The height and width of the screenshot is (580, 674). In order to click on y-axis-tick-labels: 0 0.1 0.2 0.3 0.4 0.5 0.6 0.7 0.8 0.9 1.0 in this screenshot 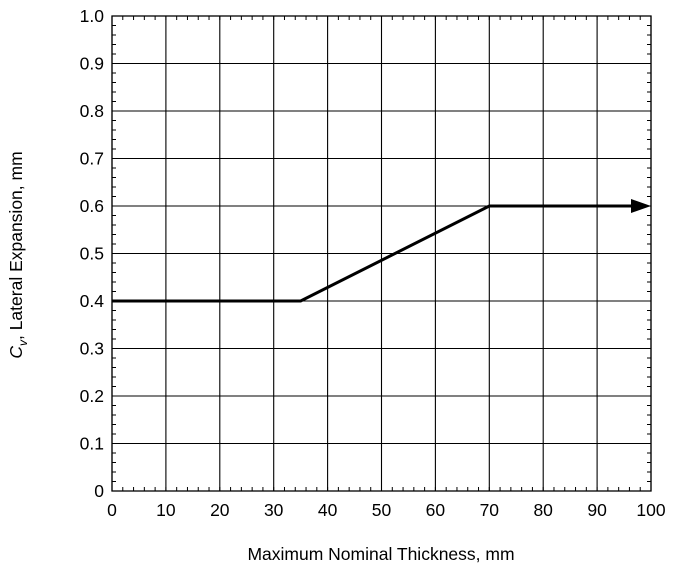, I will do `click(92, 253)`.